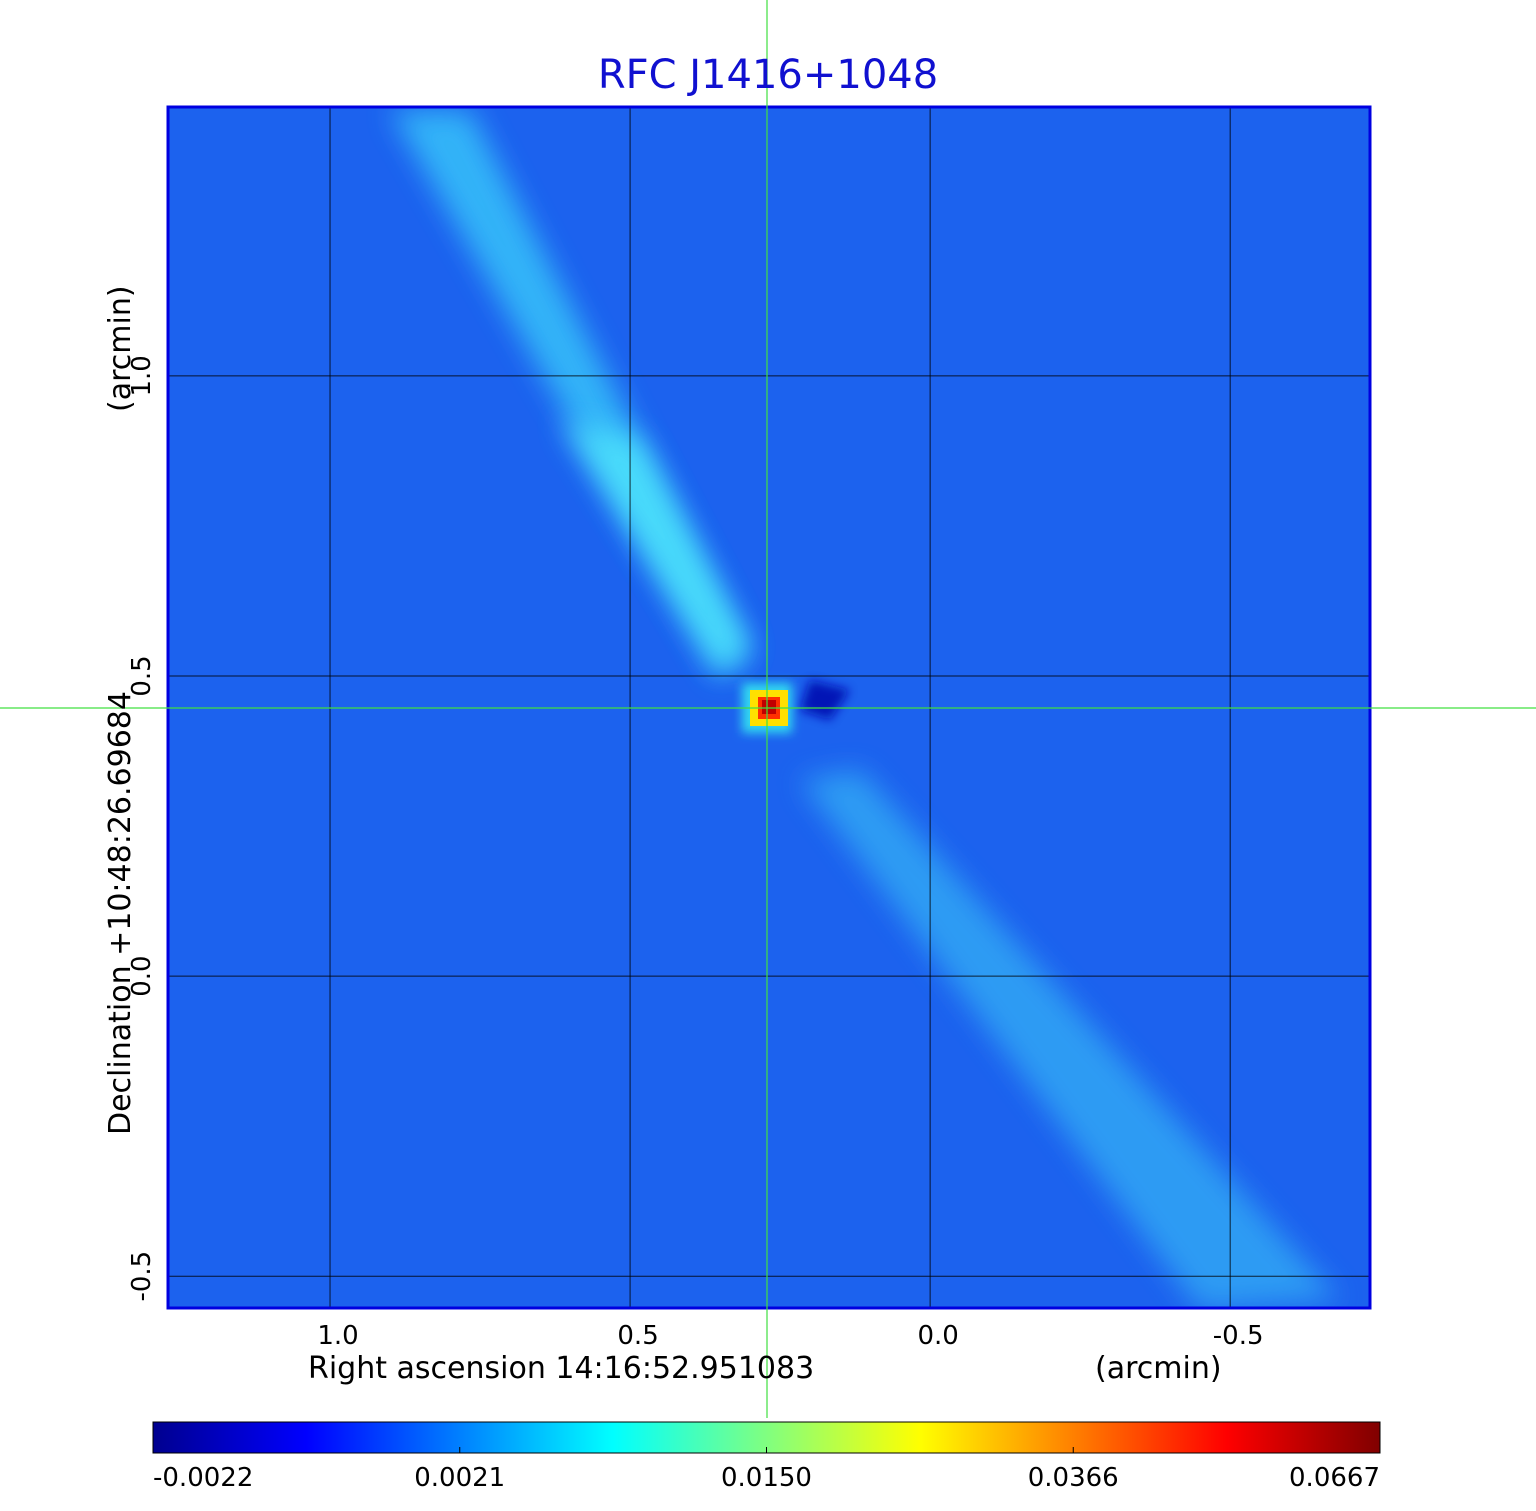 The height and width of the screenshot is (1511, 1536). What do you see at coordinates (120, 348) in the screenshot?
I see `y-axis-unit: (arcmin)` at bounding box center [120, 348].